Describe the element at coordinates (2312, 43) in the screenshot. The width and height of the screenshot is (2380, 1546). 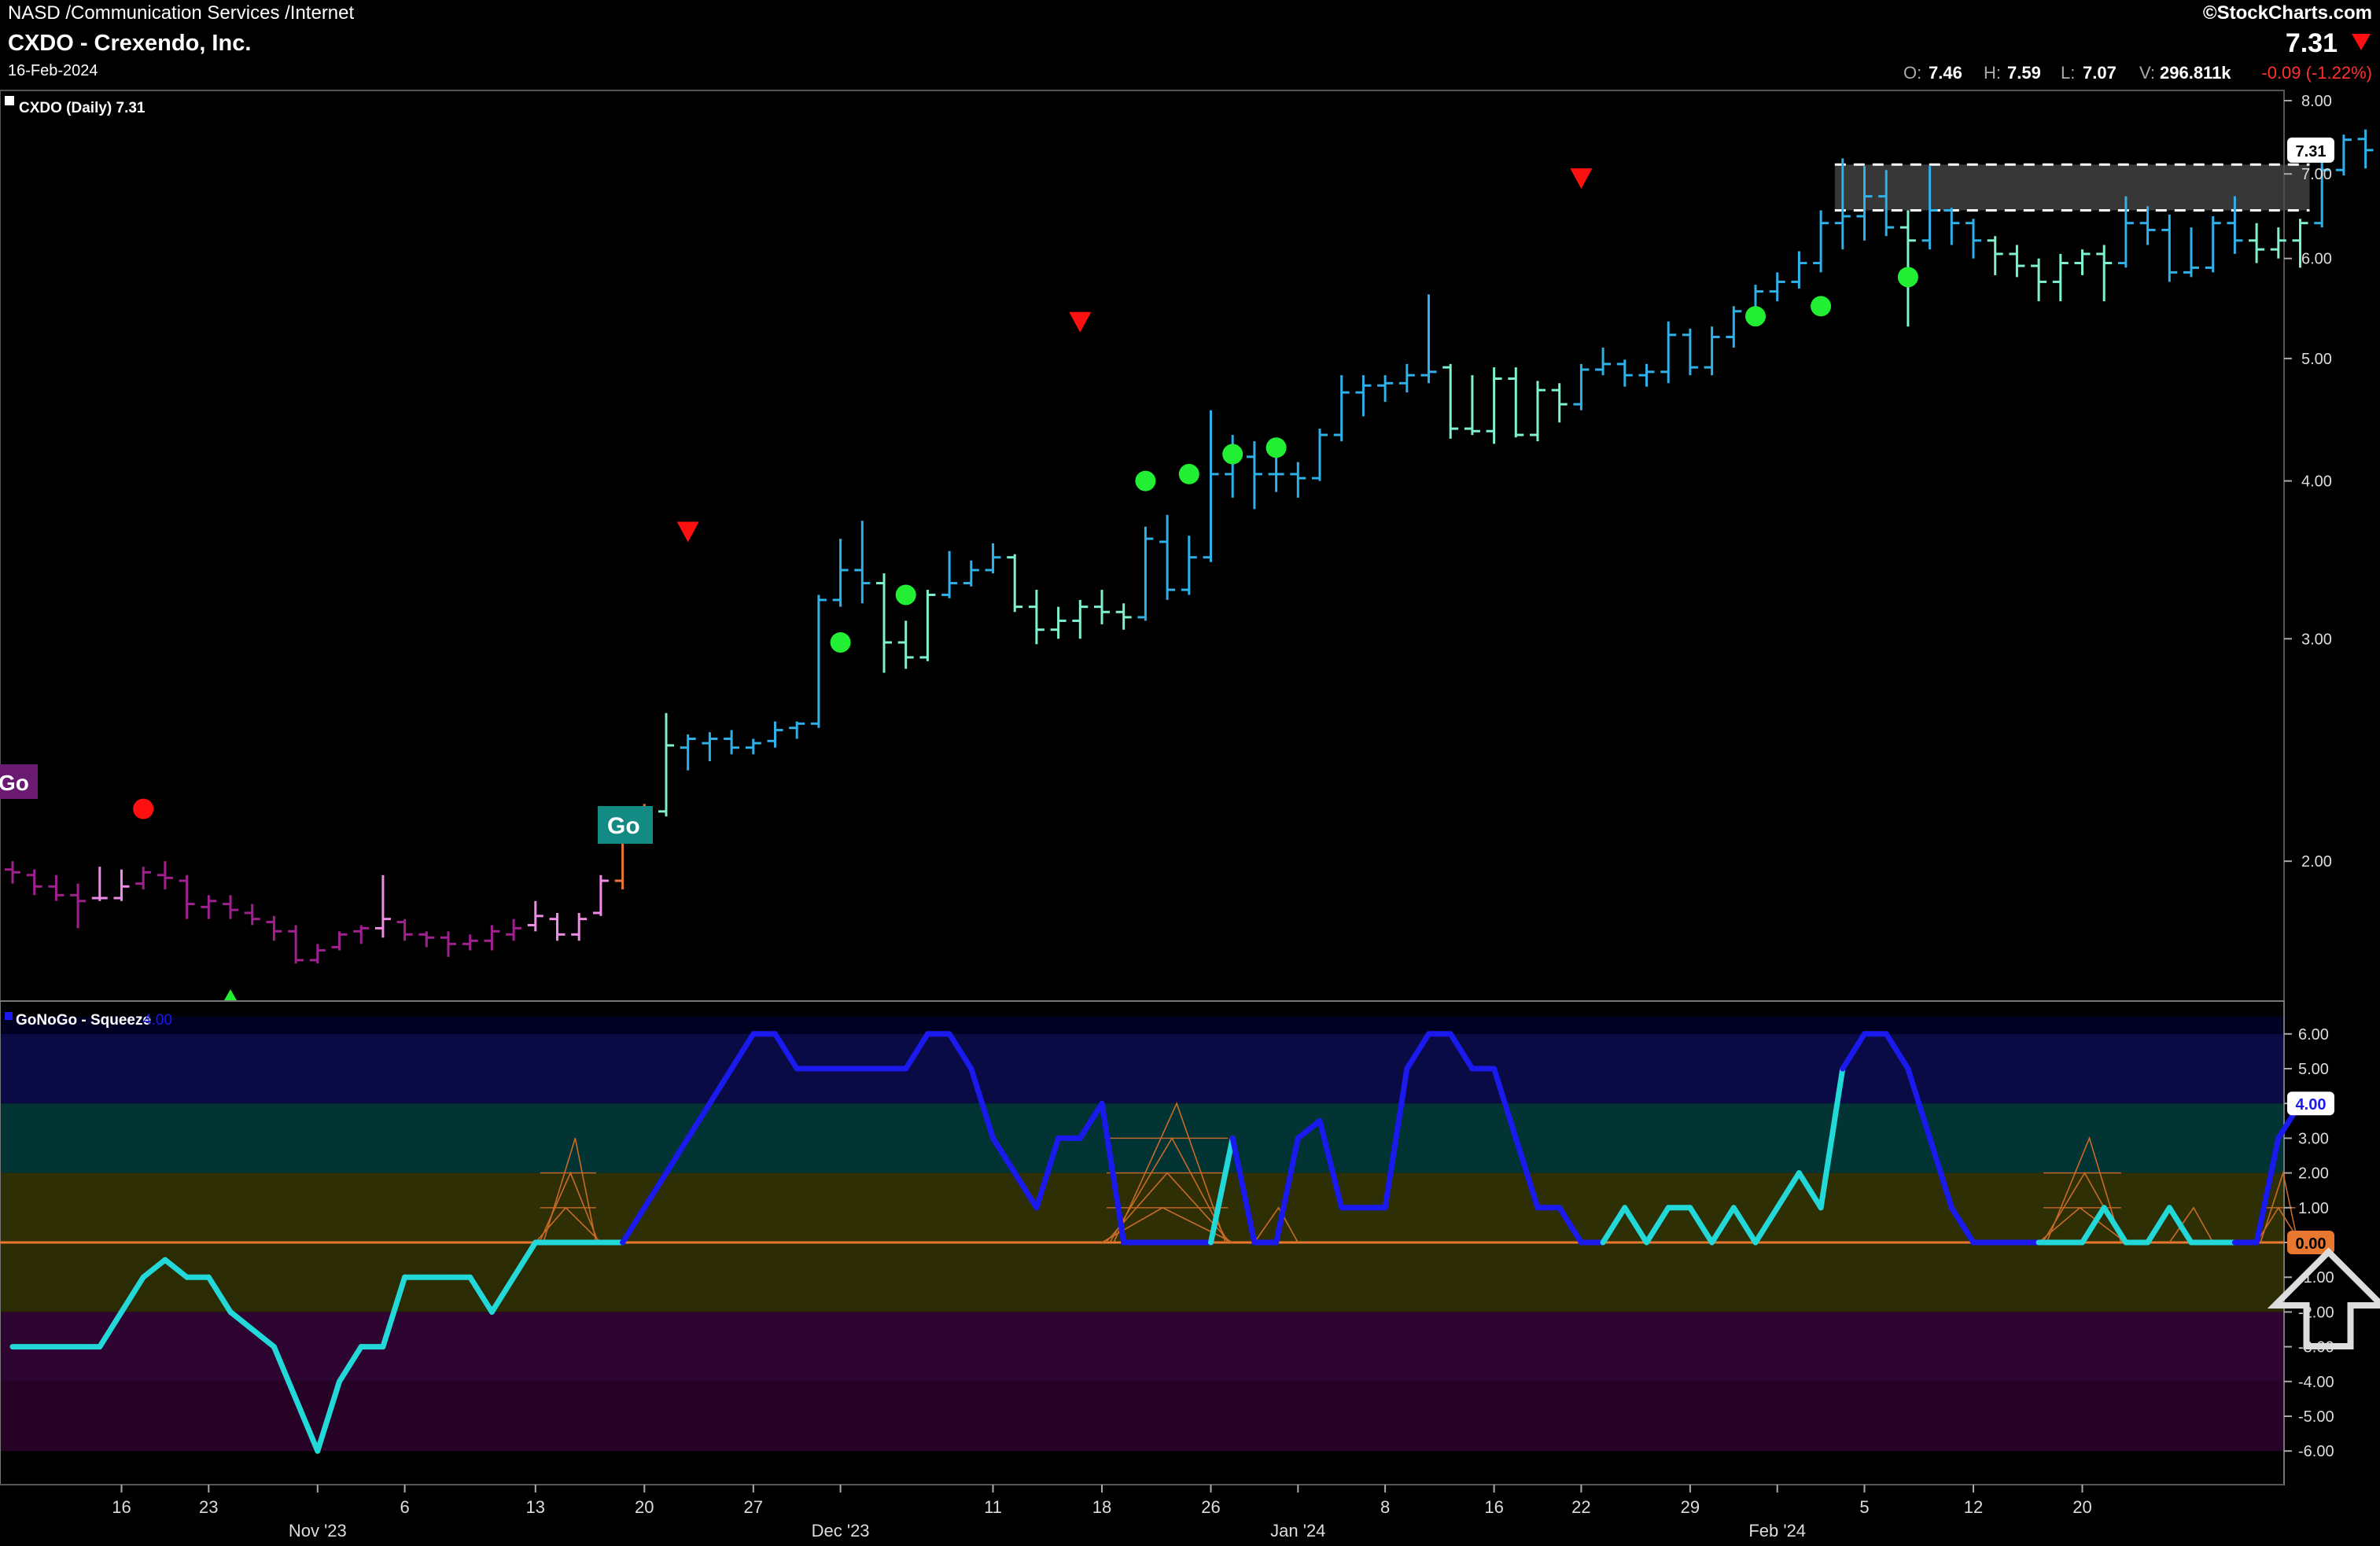
I see `last-price: 7.31` at that location.